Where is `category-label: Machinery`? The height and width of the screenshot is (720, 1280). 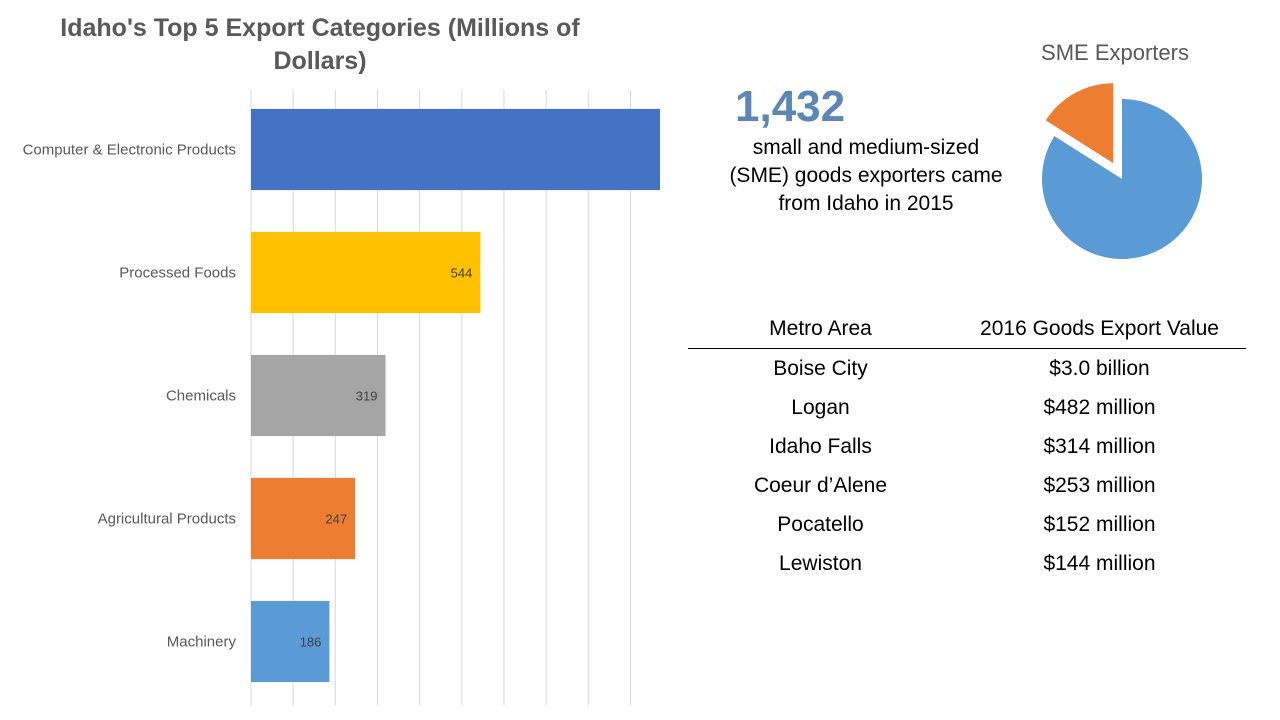 category-label: Machinery is located at coordinates (202, 642).